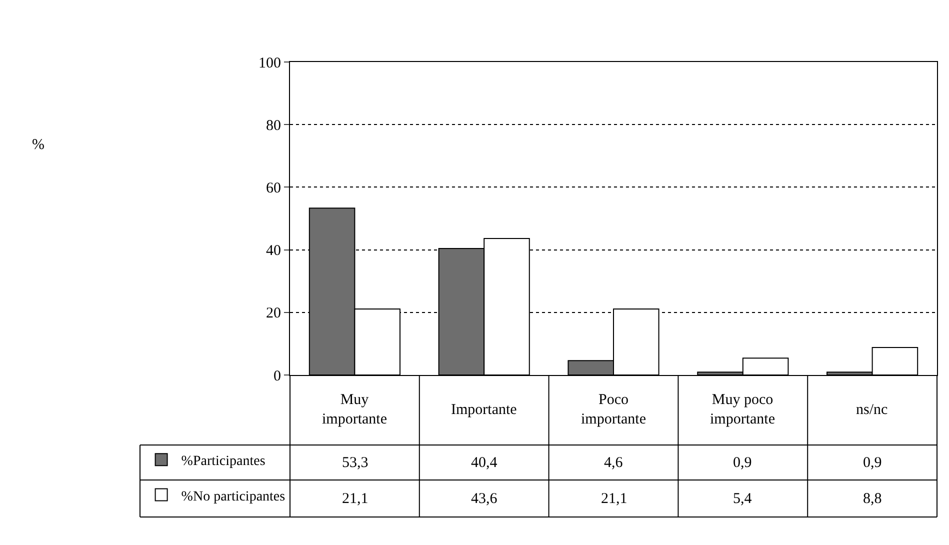 The height and width of the screenshot is (545, 949). Describe the element at coordinates (614, 463) in the screenshot. I see `data-label: 4,6` at that location.